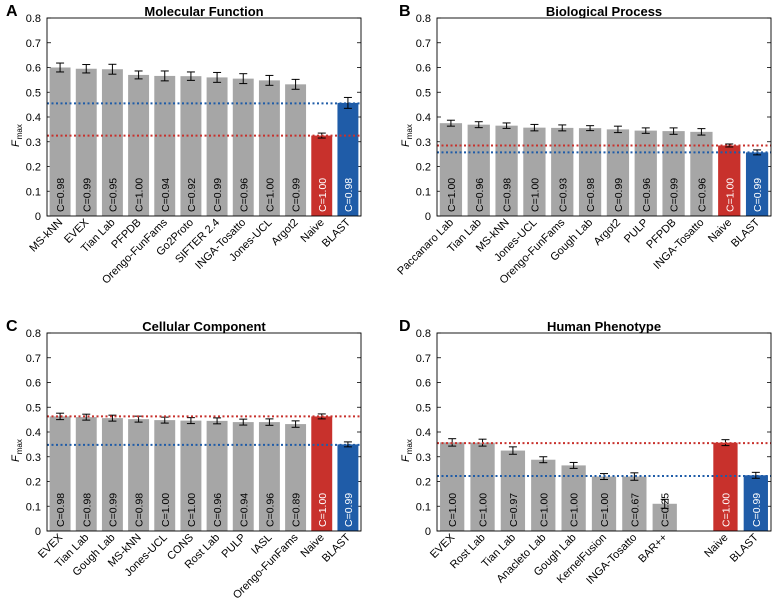 Image resolution: width=777 pixels, height=616 pixels. Describe the element at coordinates (203, 11) in the screenshot. I see `panel-title: Molecular Function` at that location.